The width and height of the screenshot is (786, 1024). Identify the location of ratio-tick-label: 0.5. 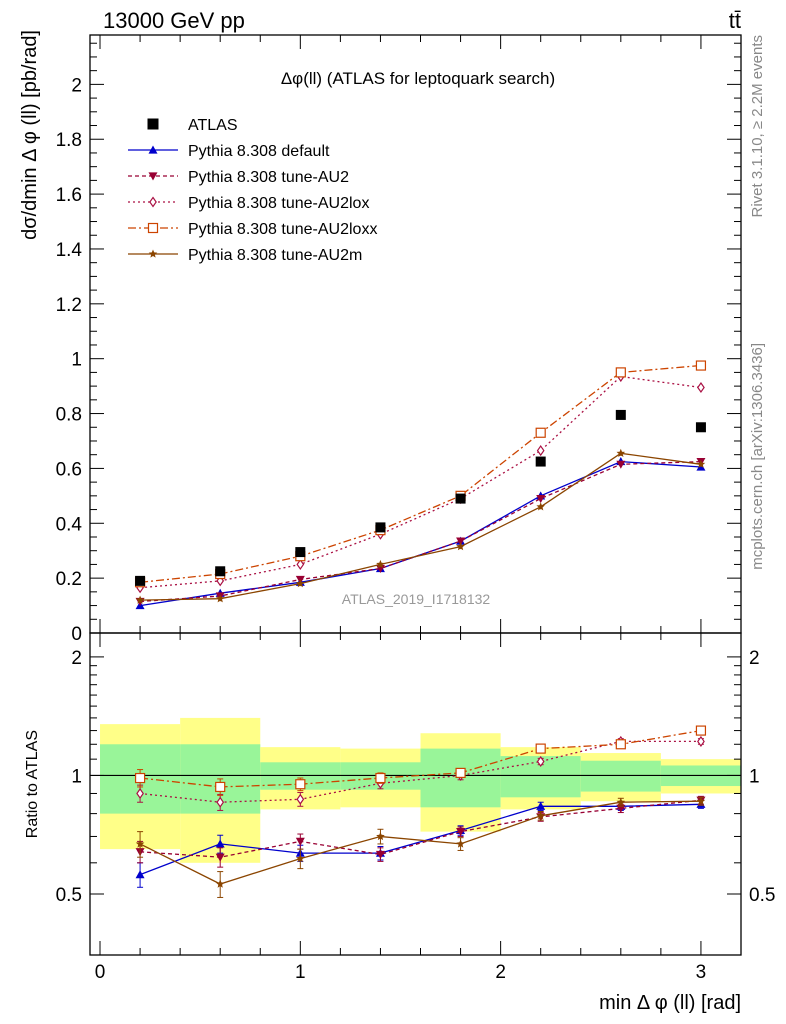
(69, 895).